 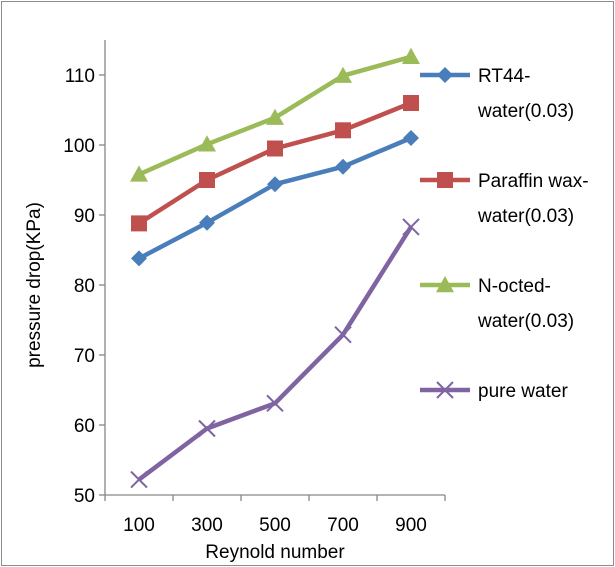 I want to click on y-tick-label: 60, so click(x=84, y=426).